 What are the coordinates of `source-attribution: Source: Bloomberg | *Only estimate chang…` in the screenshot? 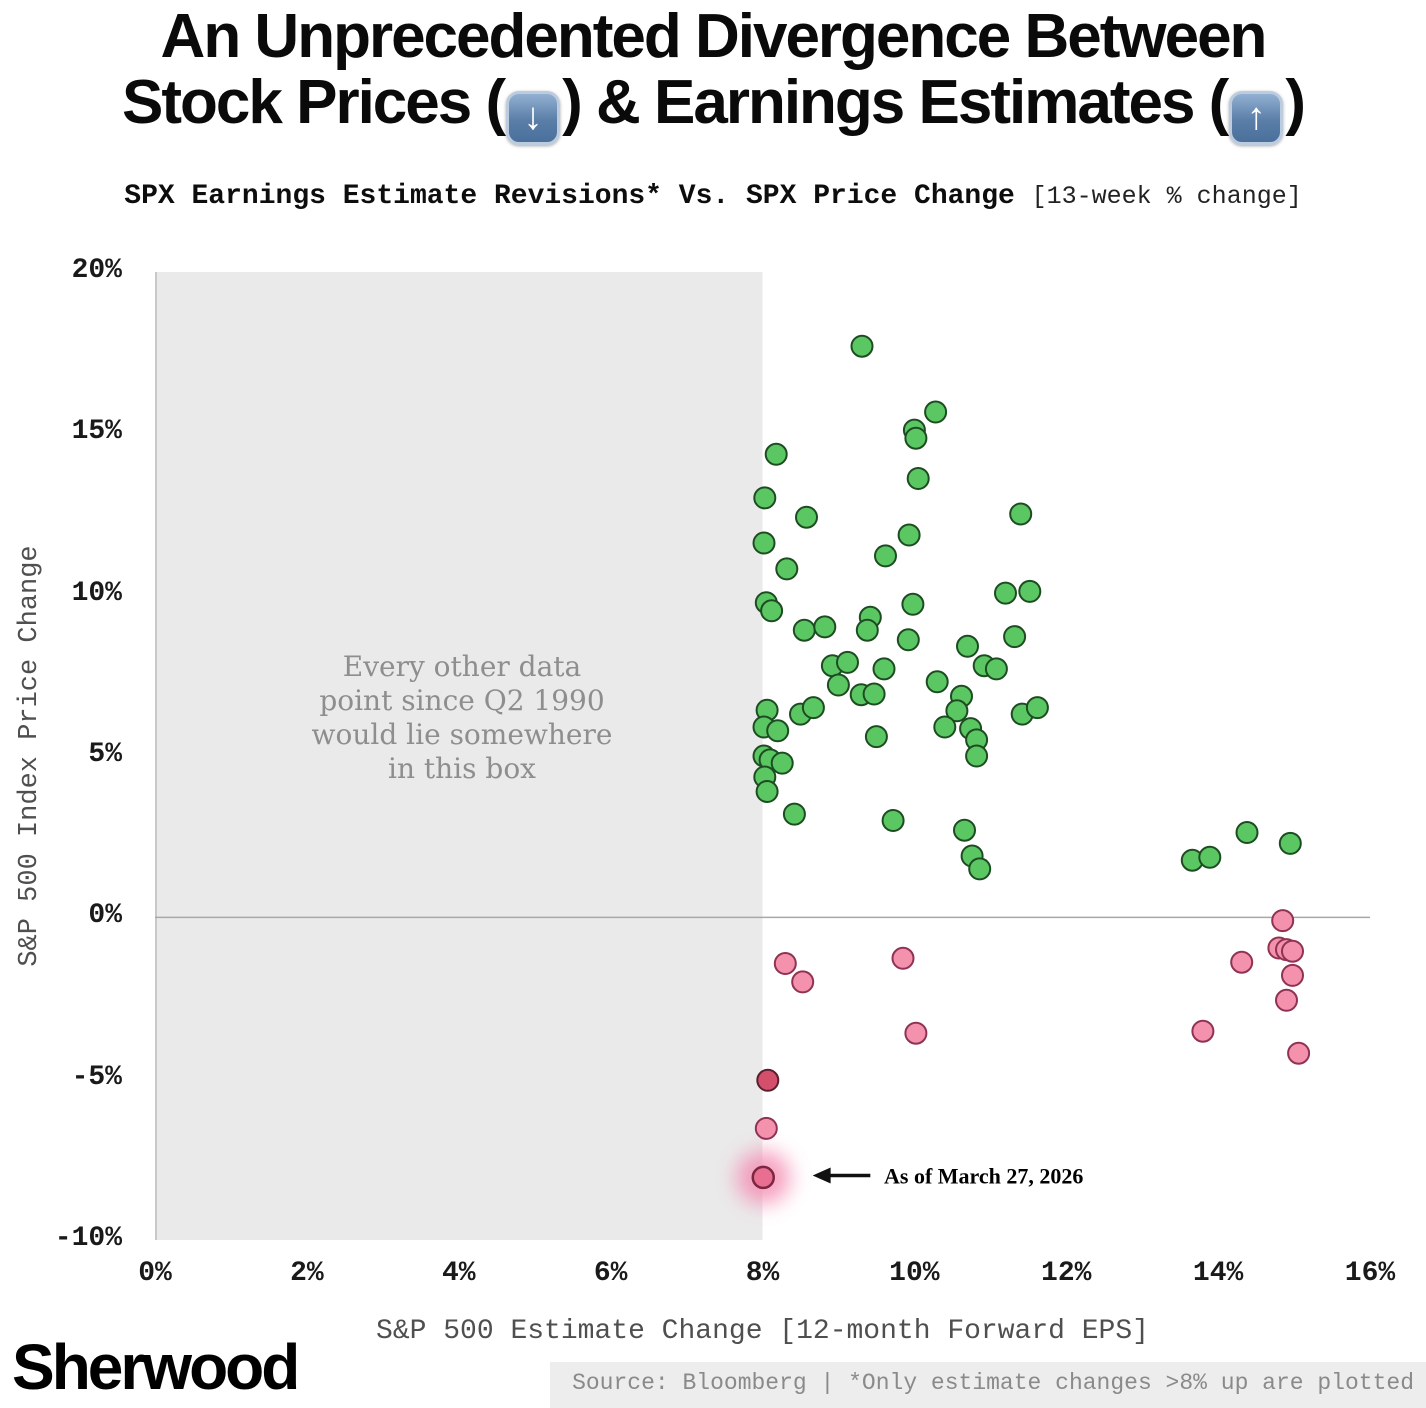 It's located at (988, 1385).